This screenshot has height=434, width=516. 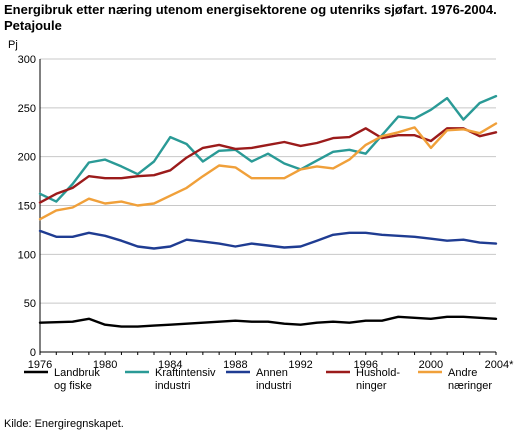 What do you see at coordinates (27, 60) in the screenshot?
I see `y-tick-label: 300` at bounding box center [27, 60].